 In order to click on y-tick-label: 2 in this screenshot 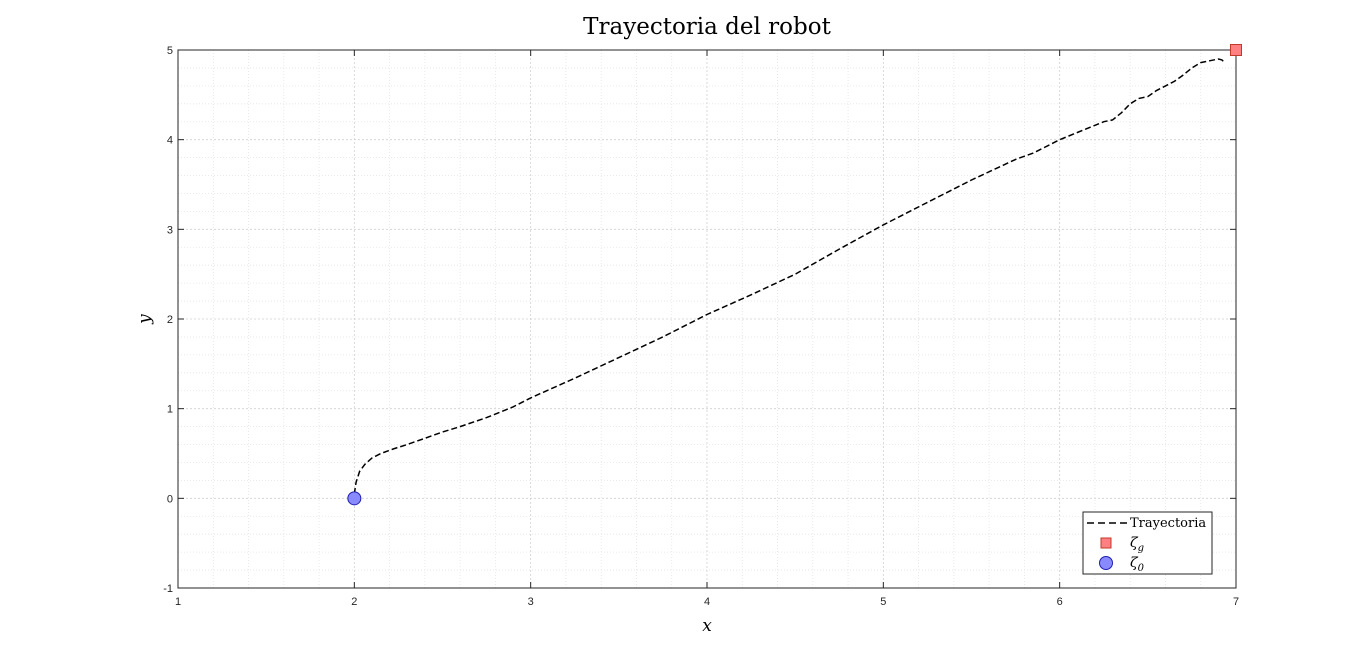, I will do `click(170, 320)`.